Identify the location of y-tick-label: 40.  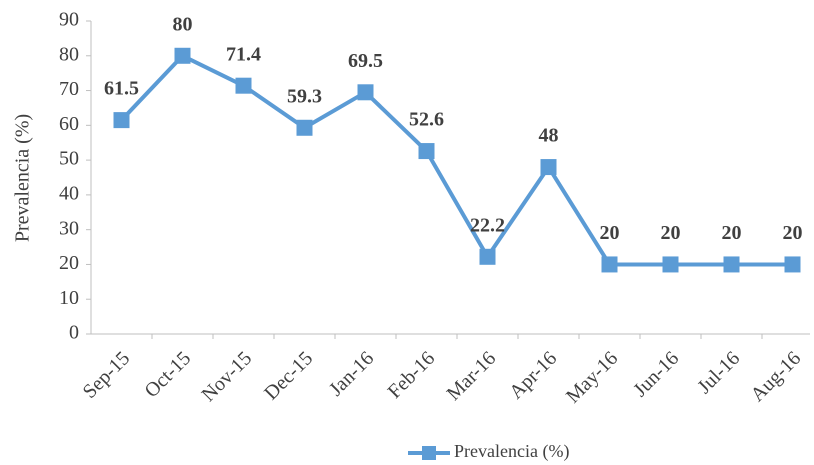
(69, 193).